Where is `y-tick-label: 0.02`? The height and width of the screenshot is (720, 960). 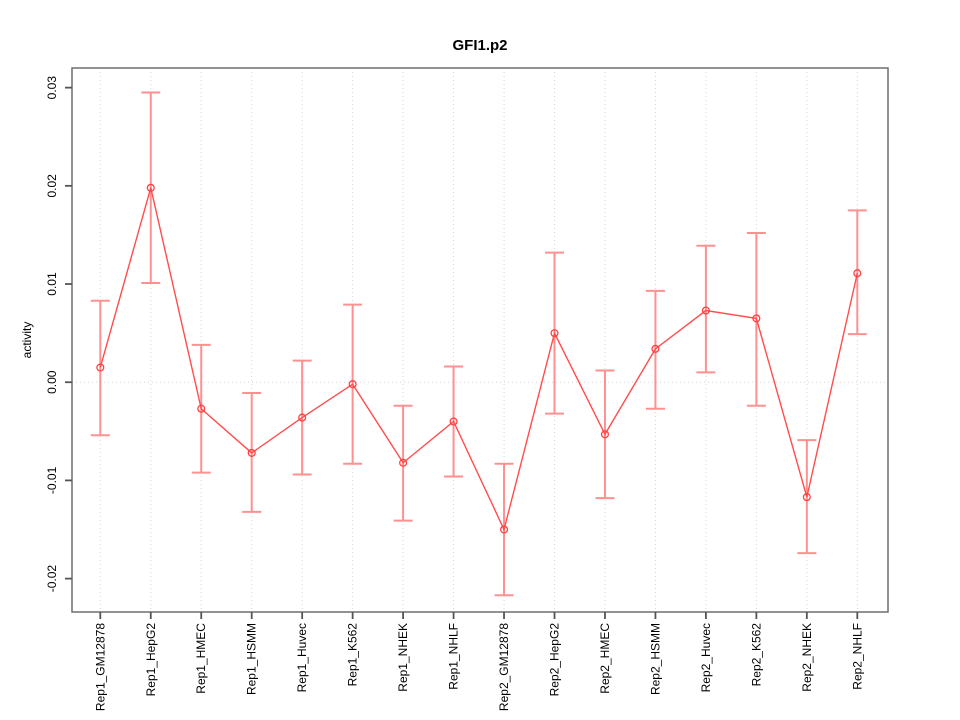
y-tick-label: 0.02 is located at coordinates (52, 186).